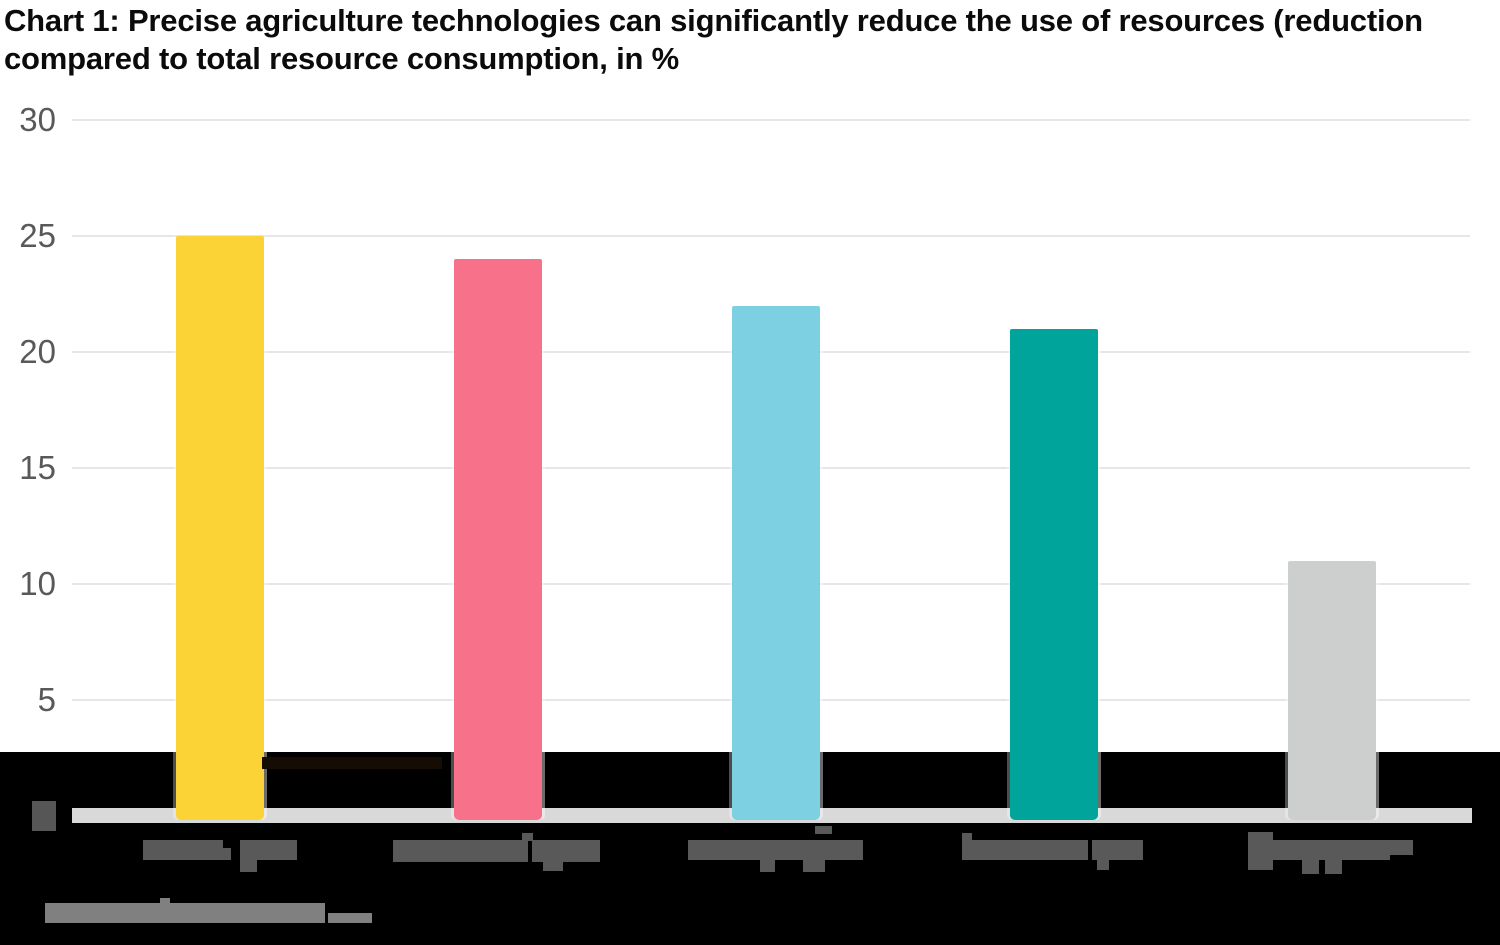  What do you see at coordinates (37, 467) in the screenshot?
I see `y-axis-tick-label: 15` at bounding box center [37, 467].